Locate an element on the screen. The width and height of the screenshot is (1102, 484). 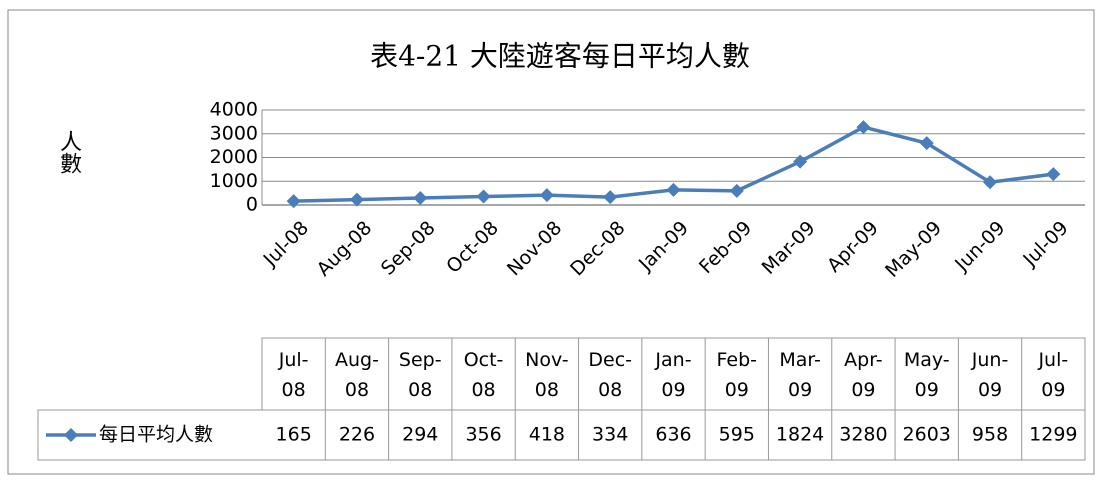
table-row-frame is located at coordinates (561, 435).